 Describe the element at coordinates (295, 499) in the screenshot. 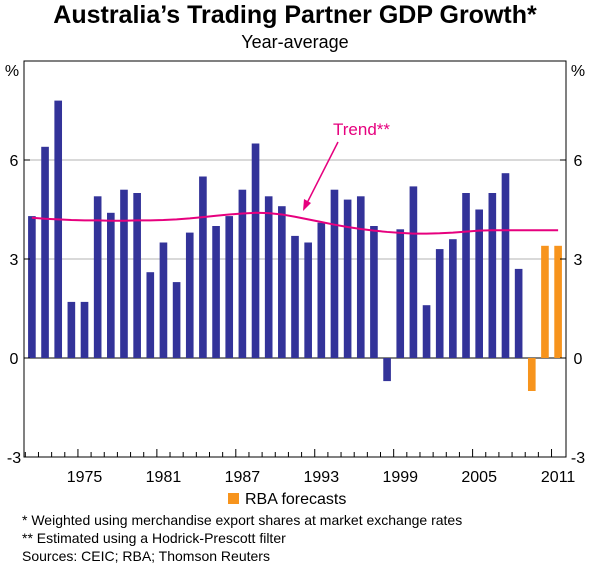

I see `legend-label-rba-forecasts: RBA forecasts` at that location.